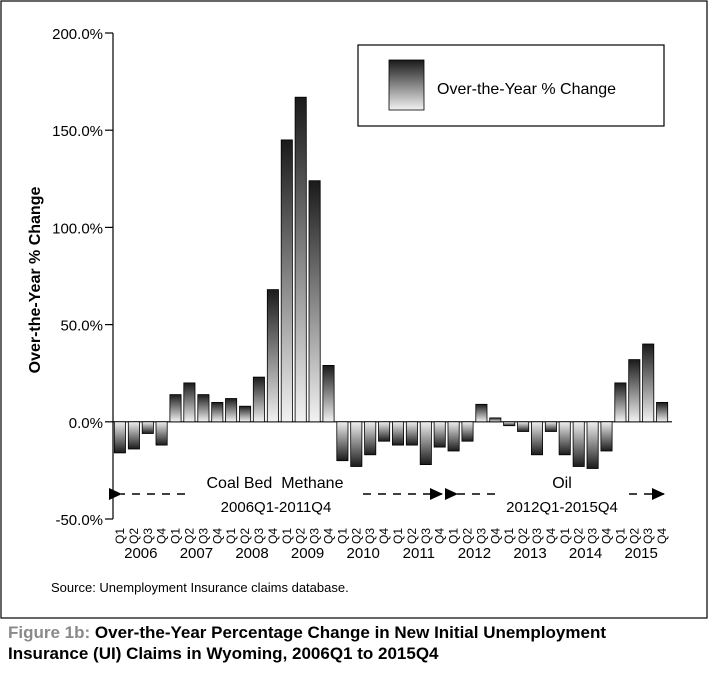 The width and height of the screenshot is (708, 674). Describe the element at coordinates (419, 553) in the screenshot. I see `year-label: 2011` at that location.